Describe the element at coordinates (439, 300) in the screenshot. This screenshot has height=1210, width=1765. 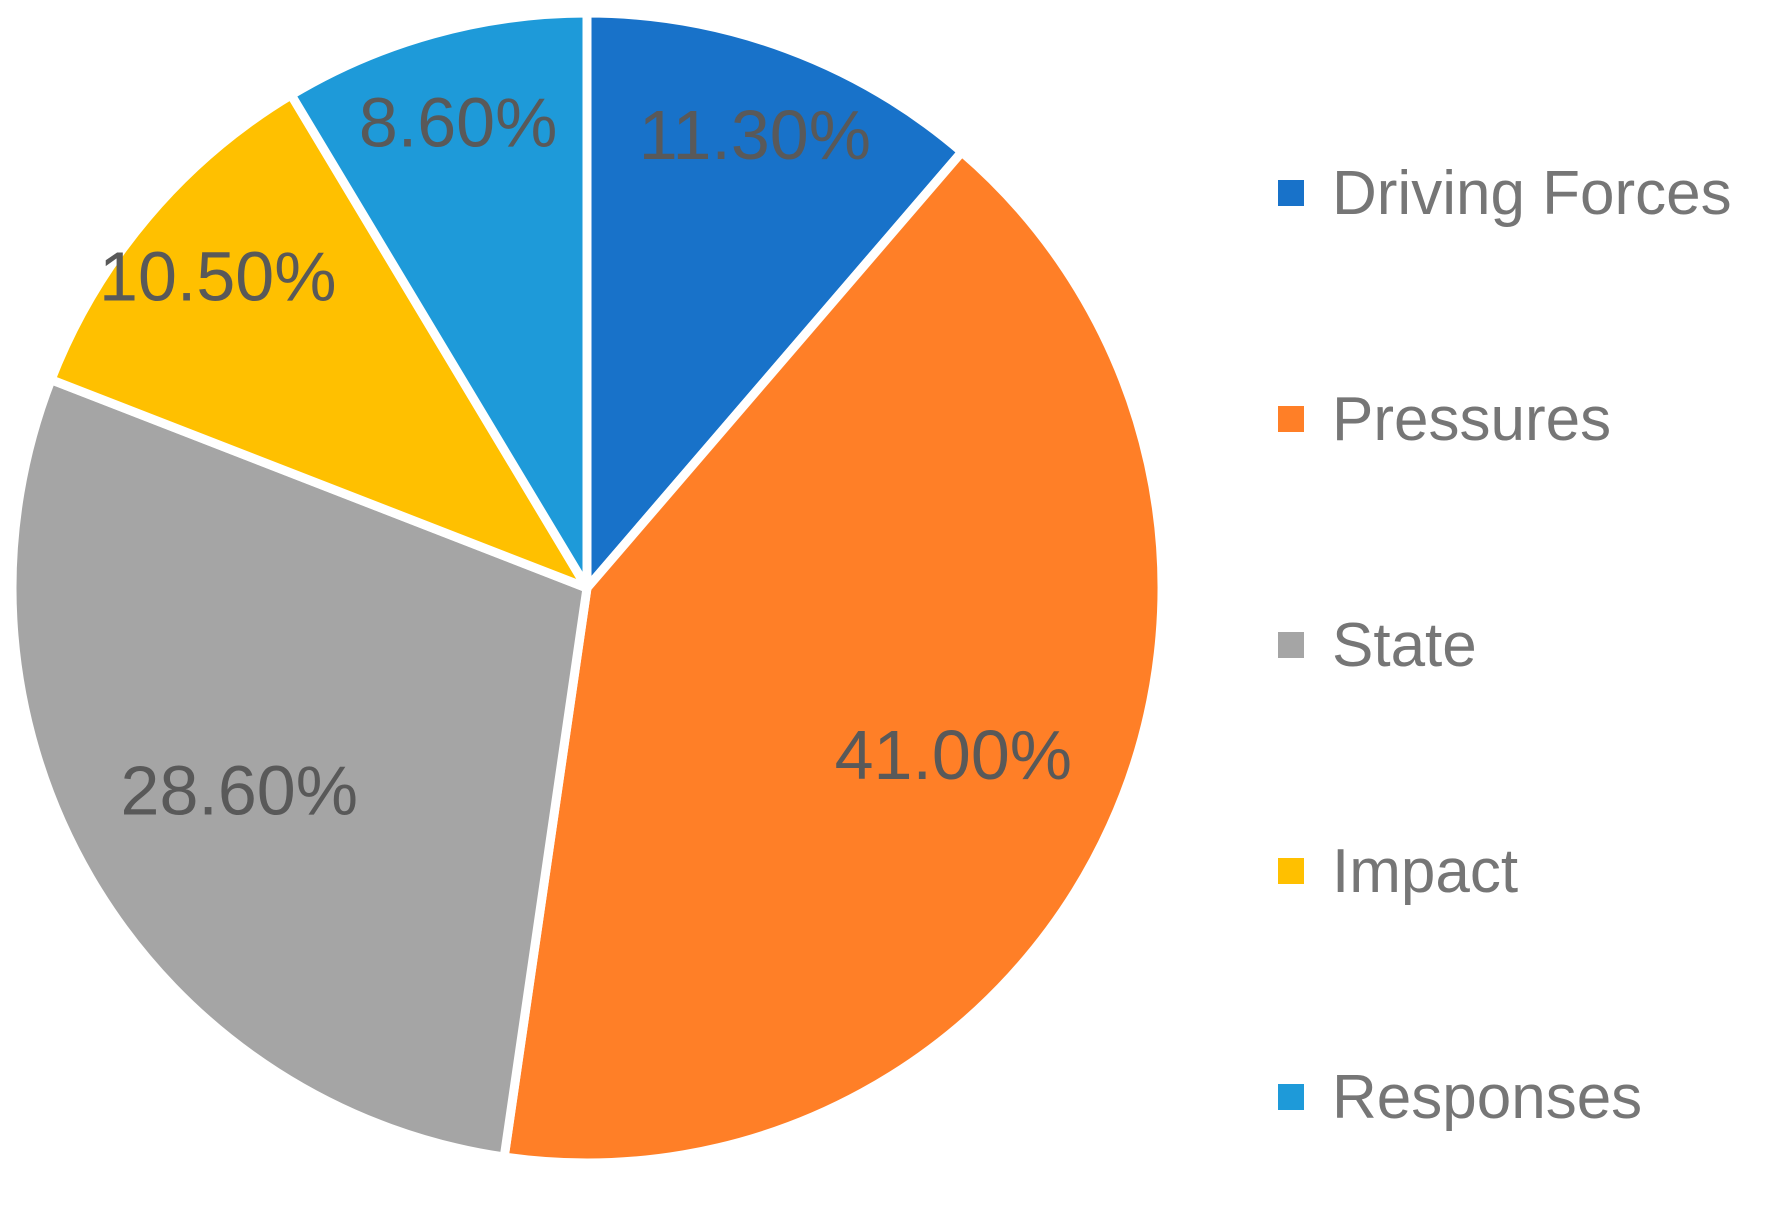
I see `pie-slice-responses` at that location.